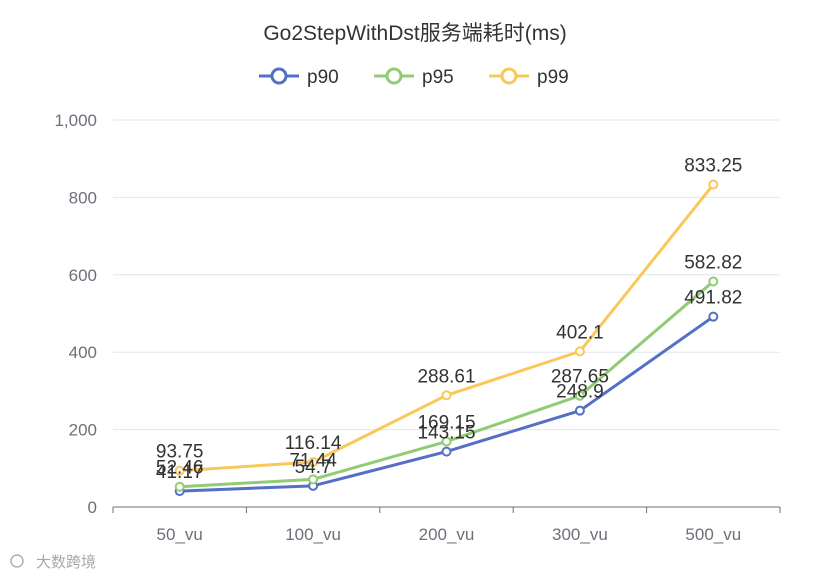 This screenshot has width=830, height=578. What do you see at coordinates (92, 507) in the screenshot?
I see `y-tick-label: 0` at bounding box center [92, 507].